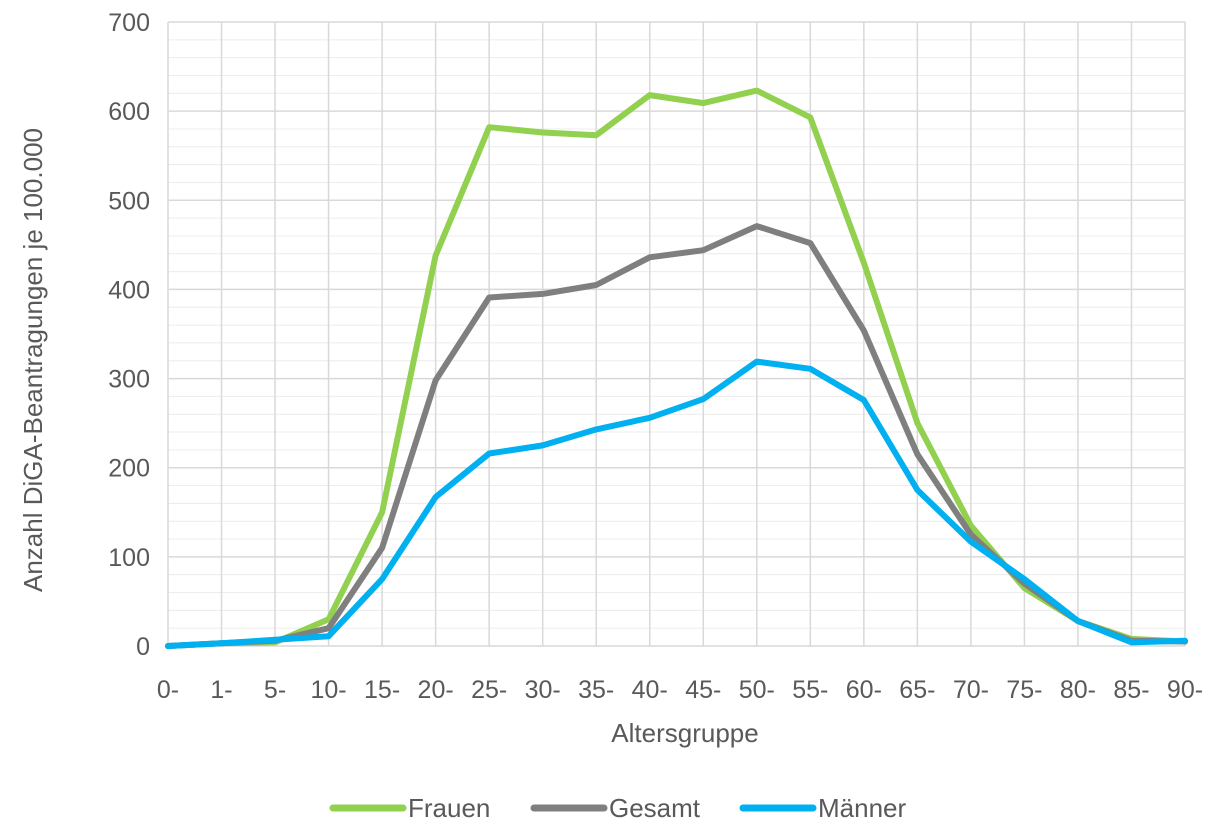 Image resolution: width=1206 pixels, height=826 pixels. What do you see at coordinates (129, 335) in the screenshot?
I see `y-axis-ticks: 0 100 200 300 400 500 600 700` at bounding box center [129, 335].